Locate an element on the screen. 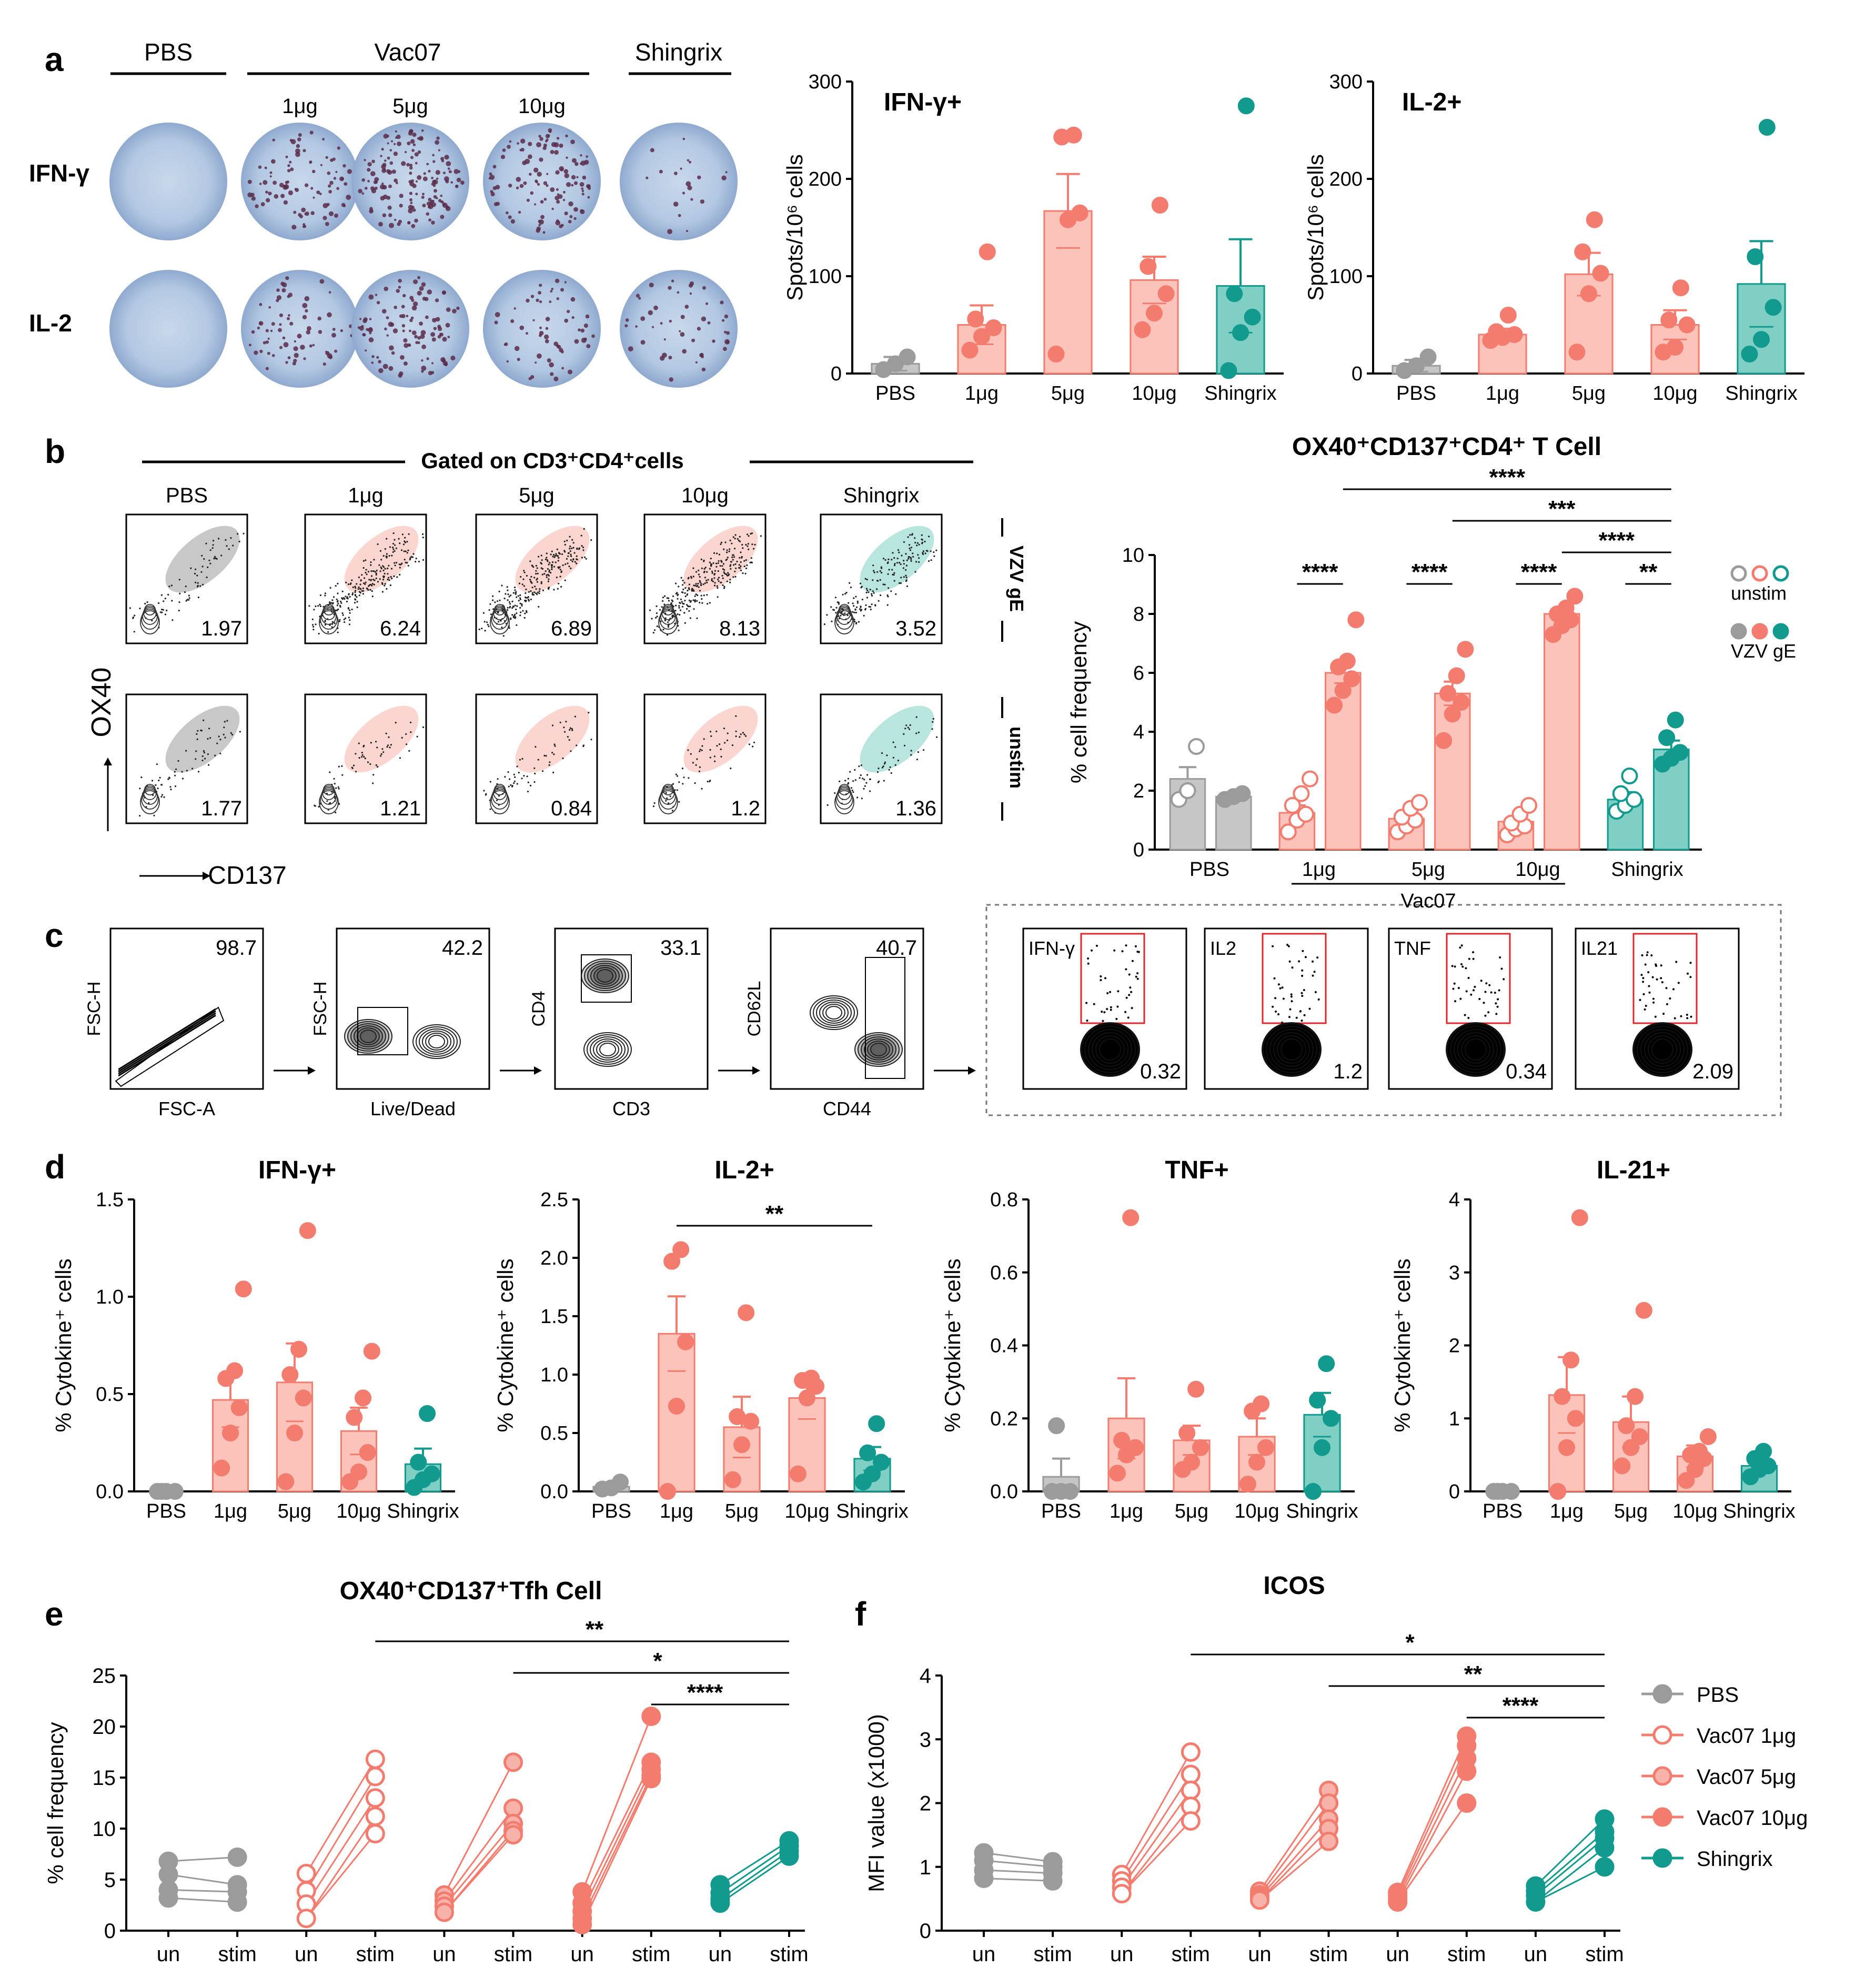 Image resolution: width=1855 pixels, height=1988 pixels. x-tick-label: un is located at coordinates (984, 1954).